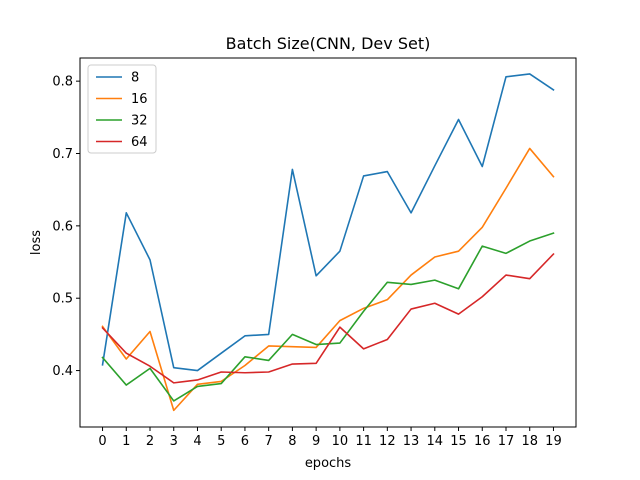 This screenshot has width=640, height=480. I want to click on x-tick-label: 10, so click(340, 441).